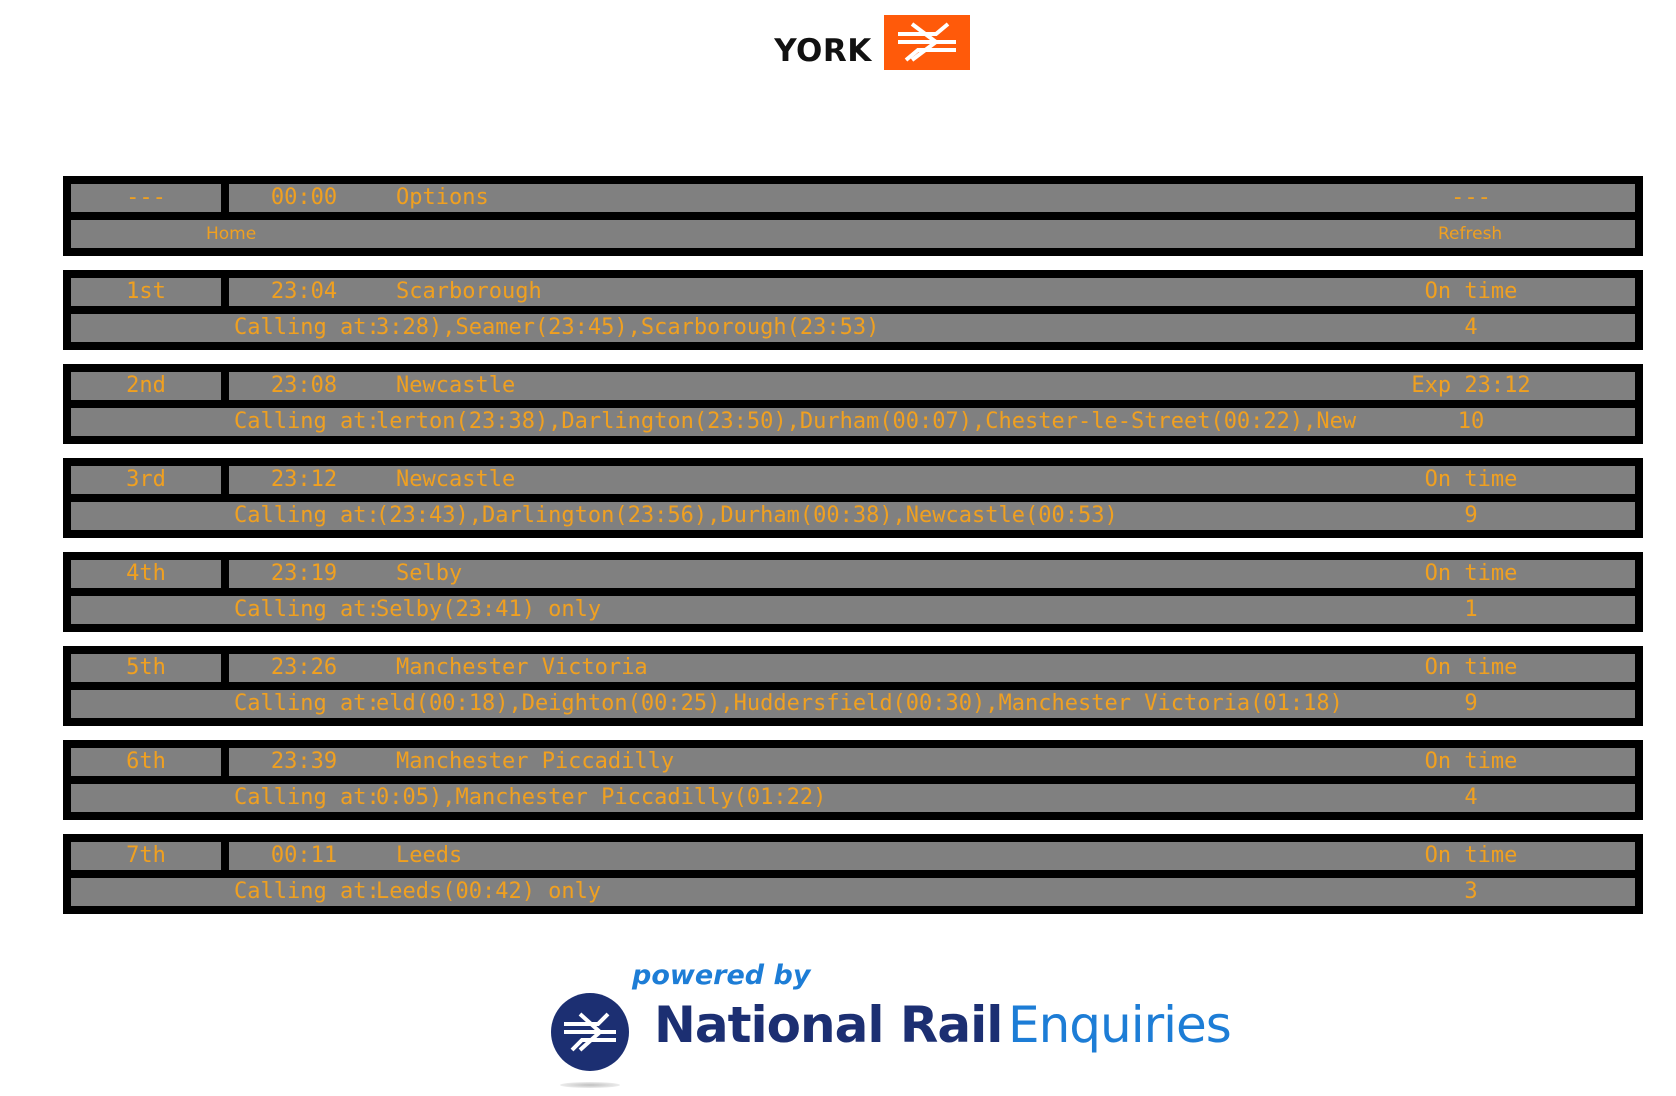 The image size is (1676, 1096). I want to click on service-platform: 3, so click(1471, 891).